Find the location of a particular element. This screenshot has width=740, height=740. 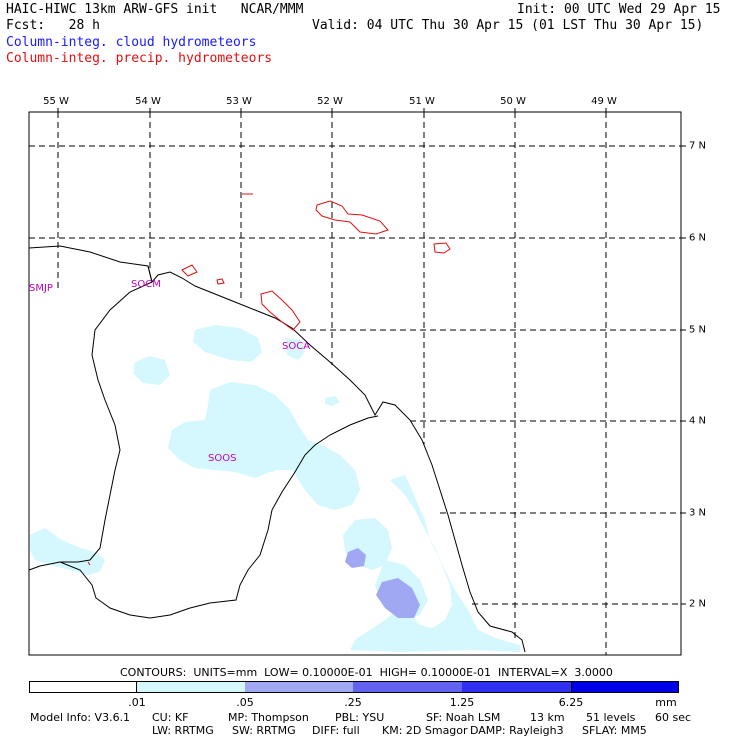

legend-cloud: Column-integ. cloud hydrometeors is located at coordinates (131, 42).